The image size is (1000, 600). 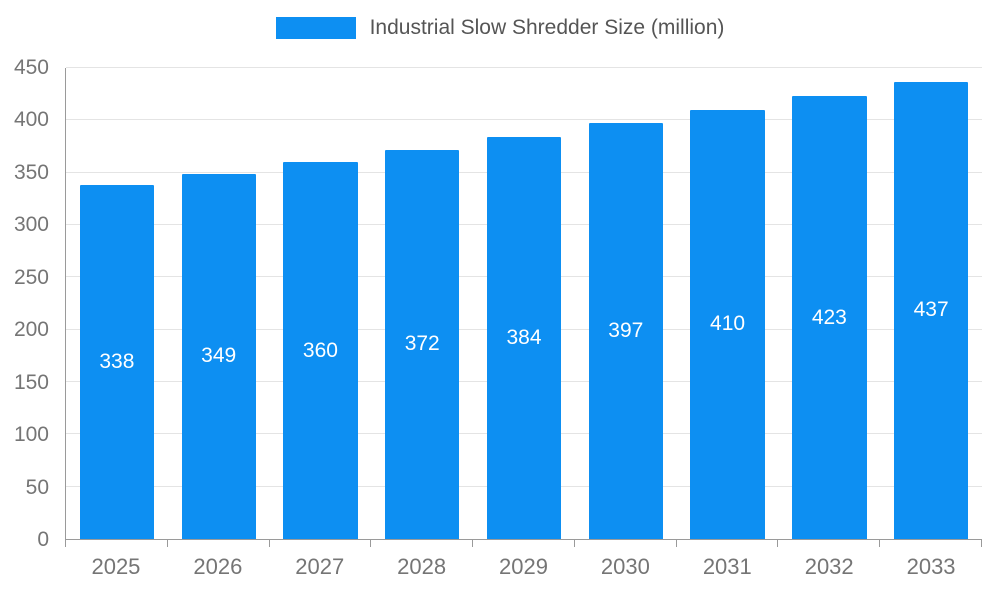 I want to click on bar-cell: 360, so click(x=321, y=303).